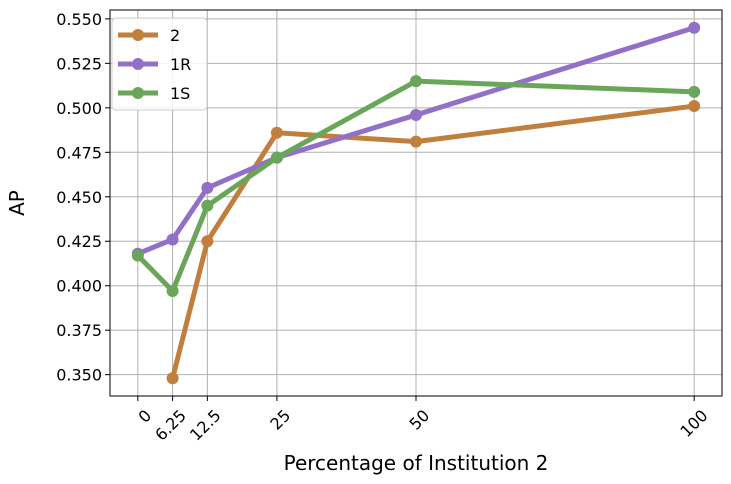 The width and height of the screenshot is (731, 484). What do you see at coordinates (154, 93) in the screenshot?
I see `legend-item: 1S` at bounding box center [154, 93].